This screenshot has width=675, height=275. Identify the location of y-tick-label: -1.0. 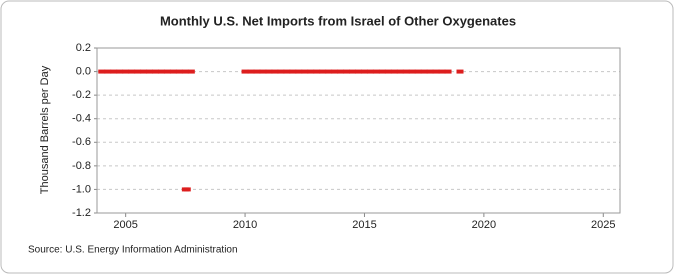
(81, 189).